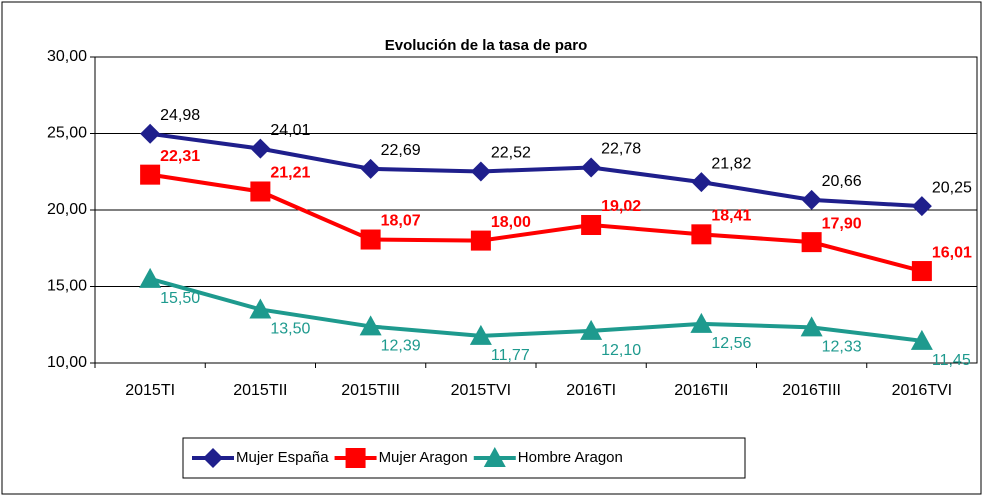 The height and width of the screenshot is (497, 984). Describe the element at coordinates (922, 390) in the screenshot. I see `x-tick-label: 2016TVI` at that location.